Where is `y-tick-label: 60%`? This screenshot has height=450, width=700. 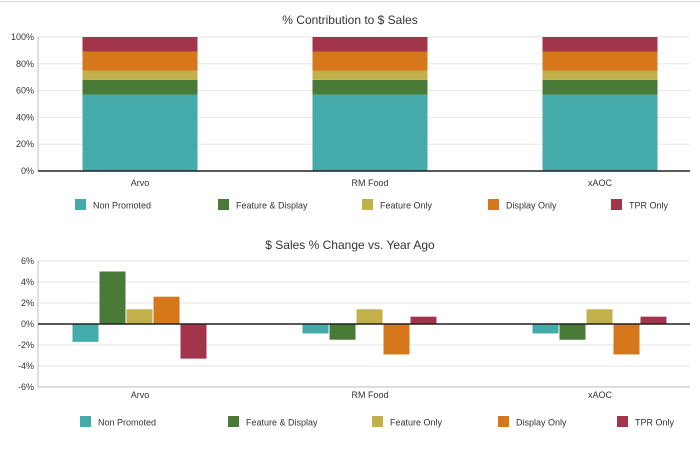 y-tick-label: 60% is located at coordinates (25, 91).